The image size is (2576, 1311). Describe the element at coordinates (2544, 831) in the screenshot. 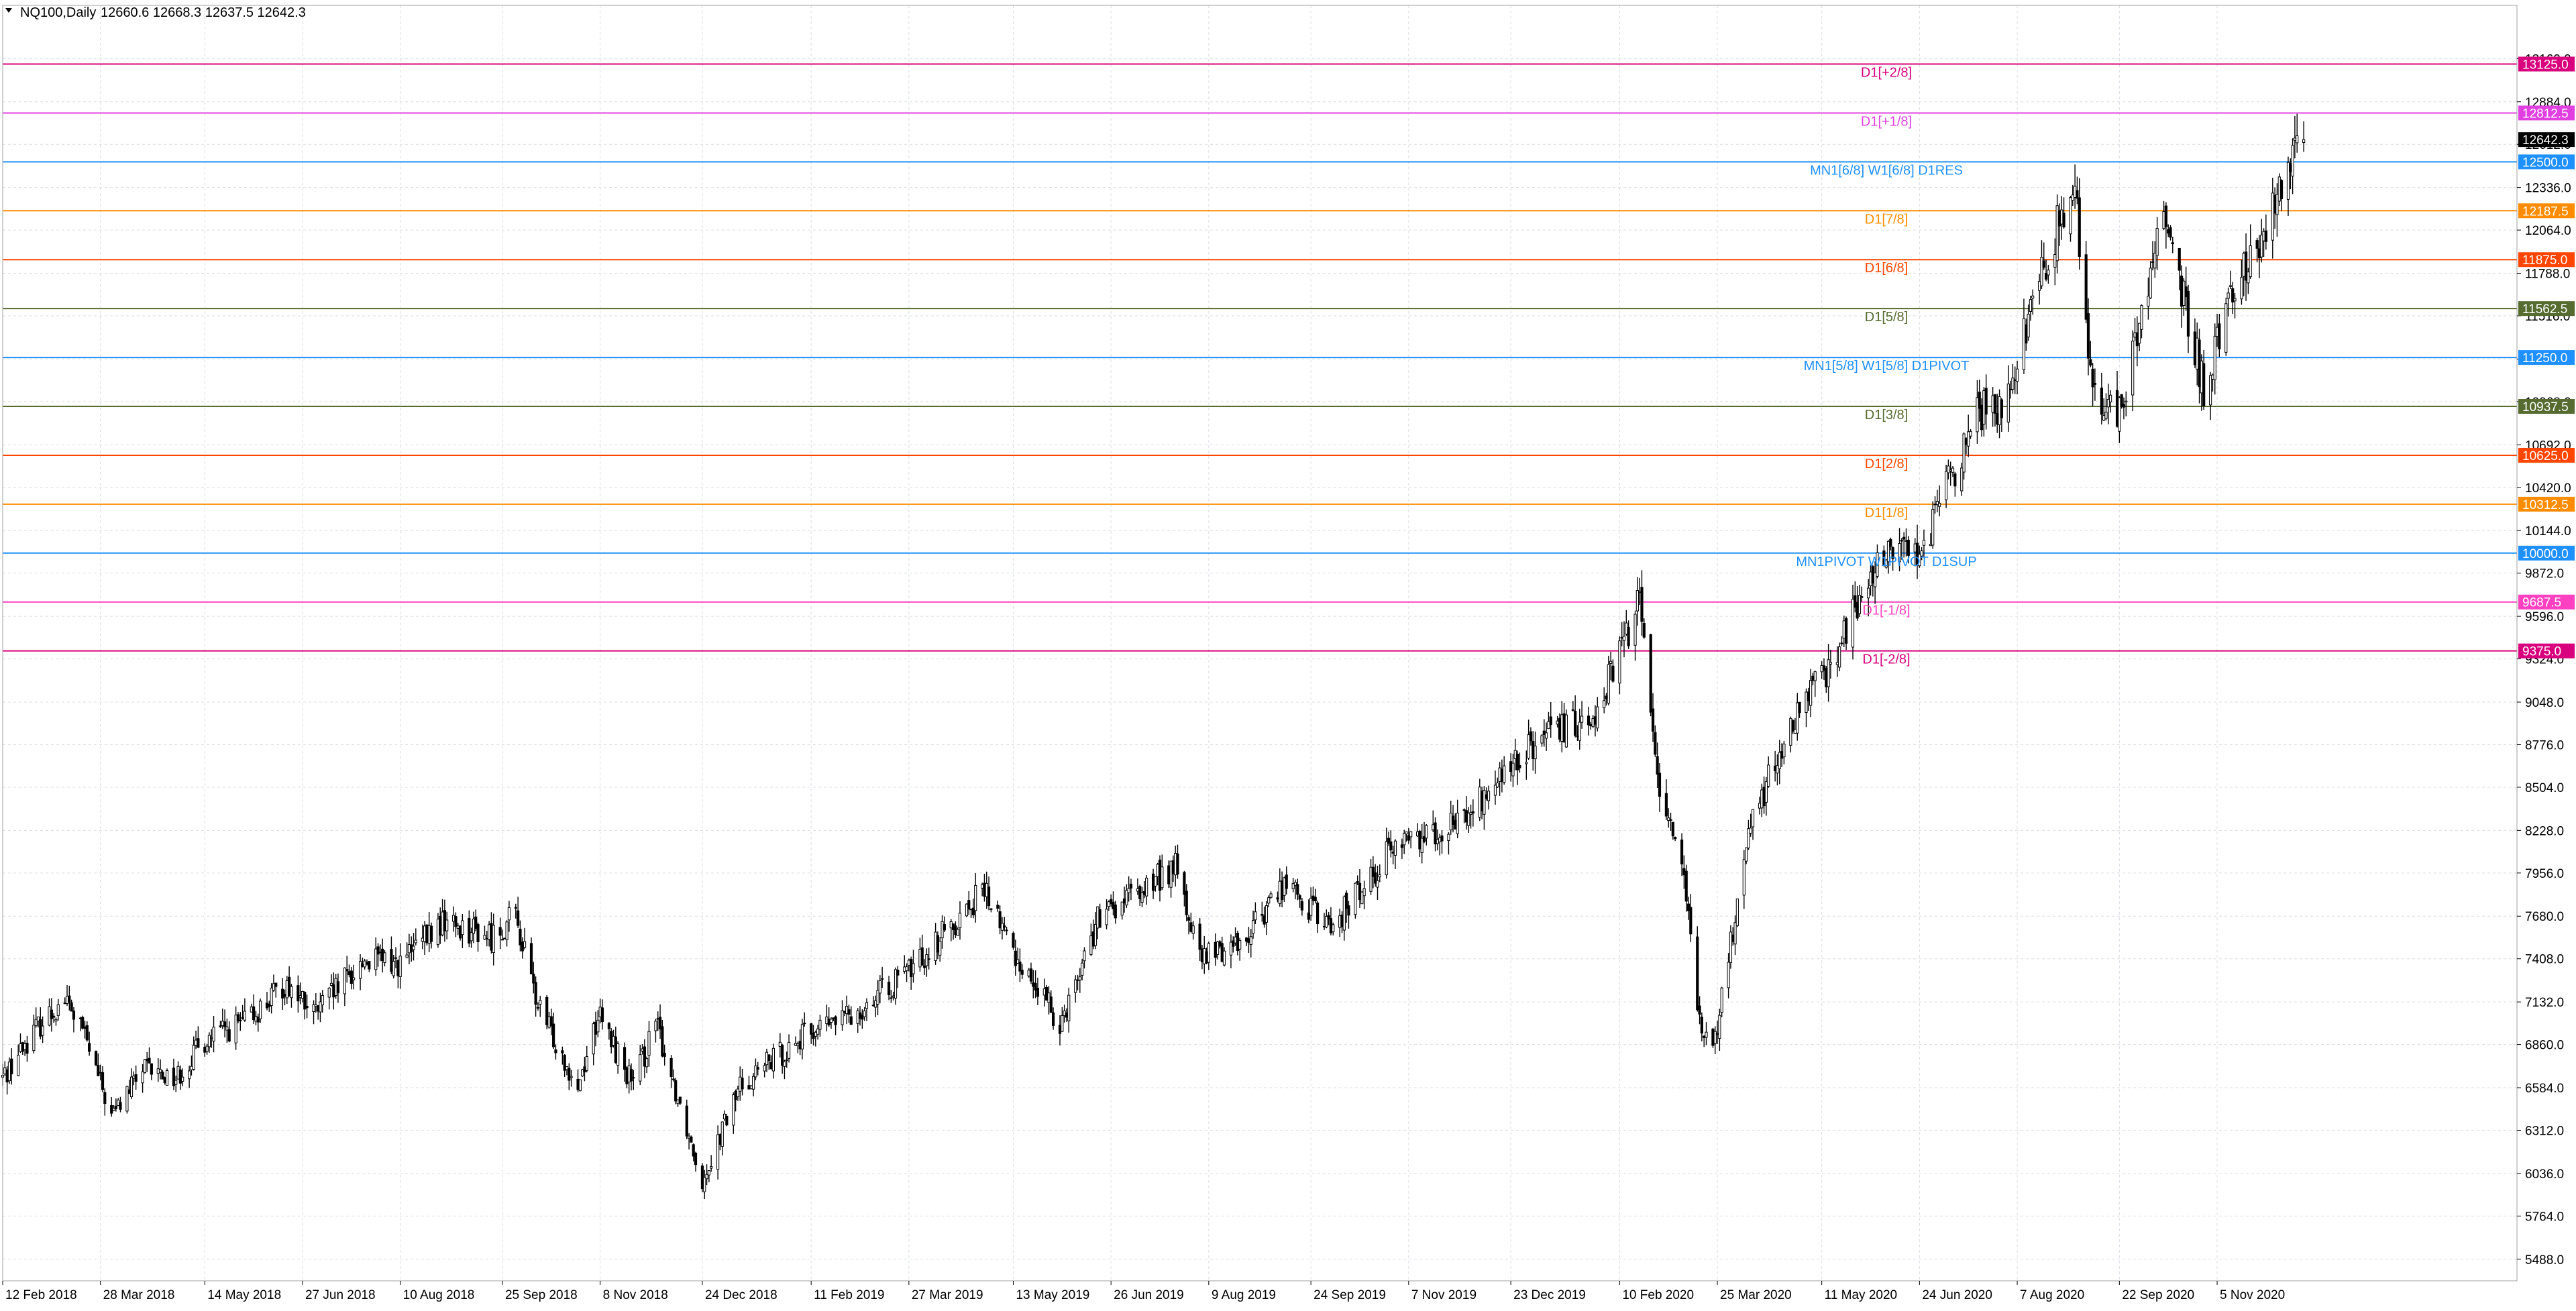

I see `y-tick-label: 8228.0` at that location.